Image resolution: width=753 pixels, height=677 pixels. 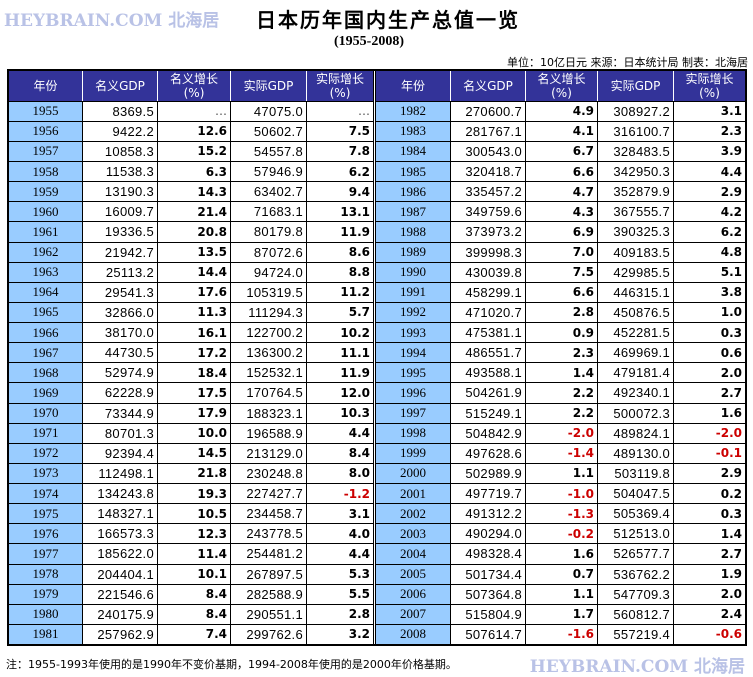 What do you see at coordinates (562, 333) in the screenshot?
I see `cell-nominal-growth: 0.9` at bounding box center [562, 333].